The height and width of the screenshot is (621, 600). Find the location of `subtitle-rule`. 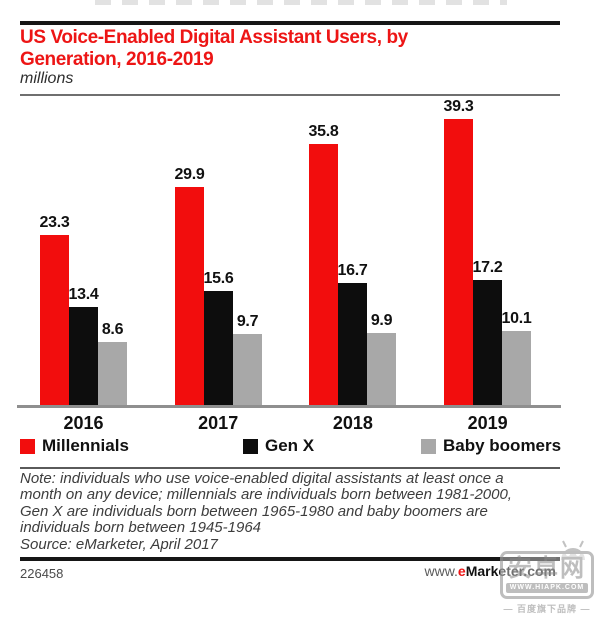

subtitle-rule is located at coordinates (290, 95).